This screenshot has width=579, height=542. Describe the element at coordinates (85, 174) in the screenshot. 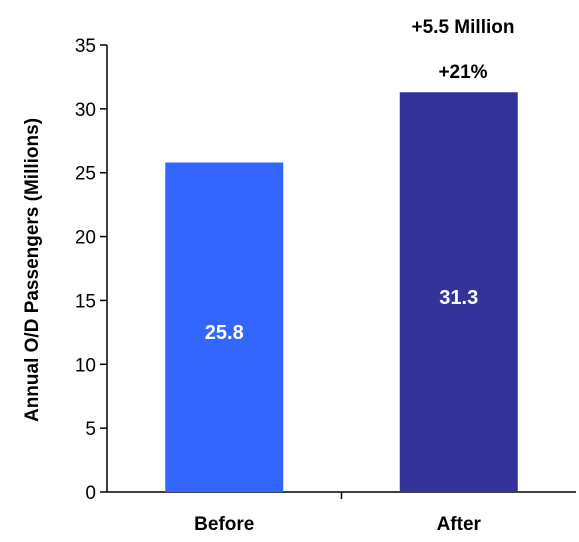

I see `y-tick-label: 25` at that location.